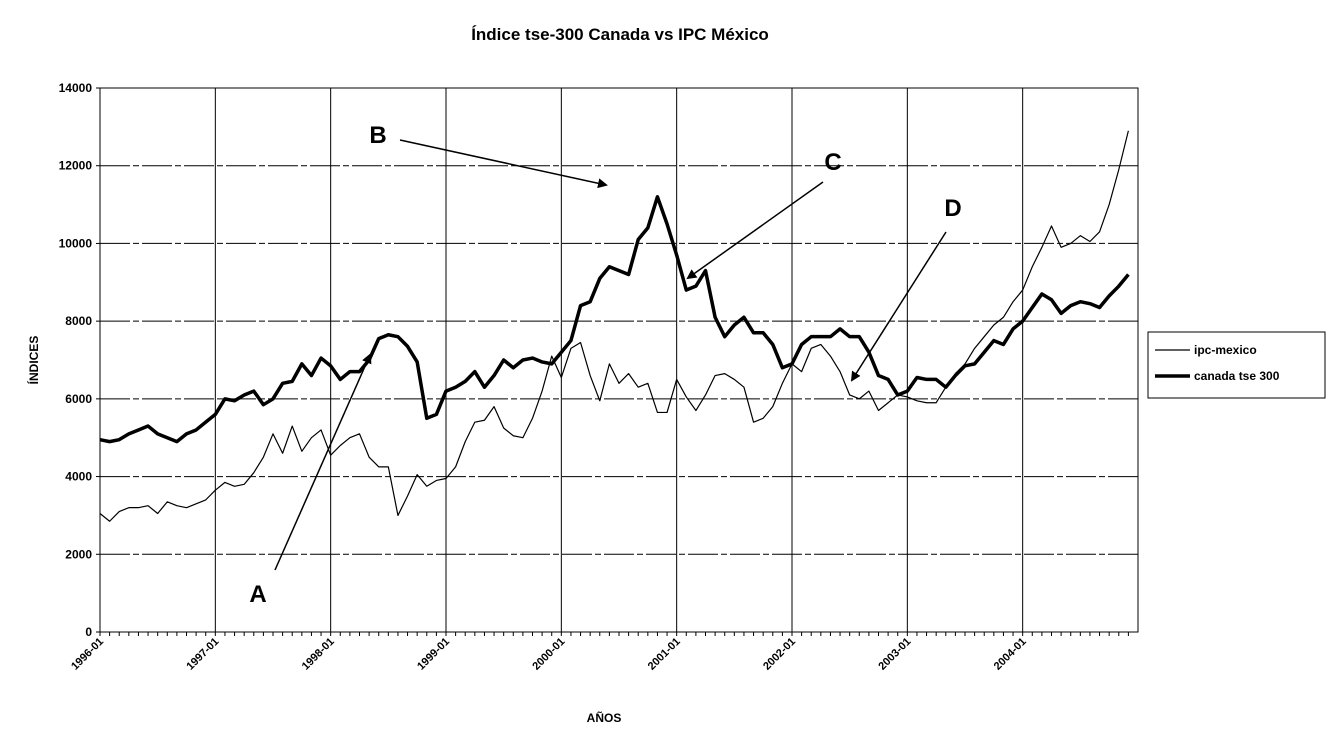 This screenshot has width=1332, height=735. I want to click on annotation: B, so click(377, 135).